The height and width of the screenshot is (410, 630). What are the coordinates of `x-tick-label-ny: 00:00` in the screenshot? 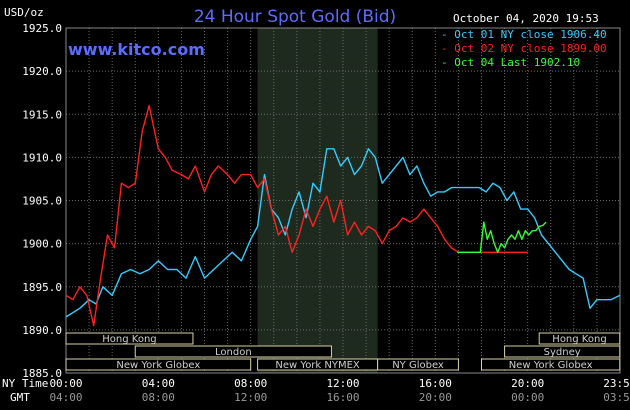 It's located at (65, 383).